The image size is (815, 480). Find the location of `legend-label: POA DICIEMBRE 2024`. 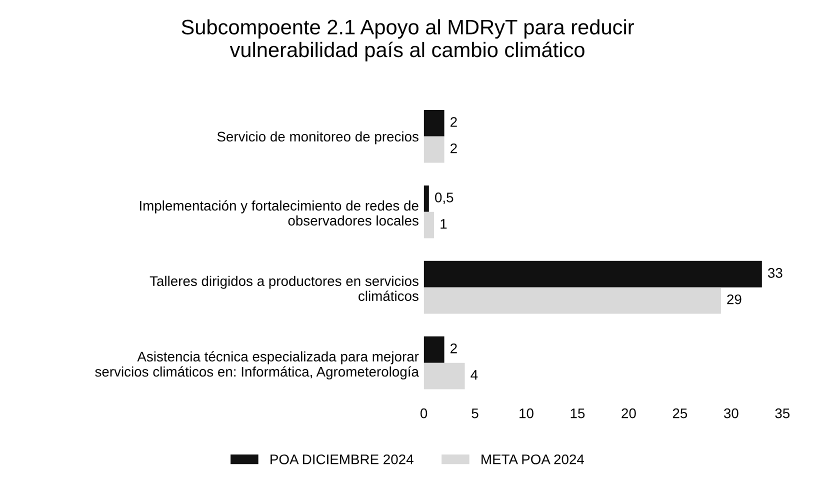

legend-label: POA DICIEMBRE 2024 is located at coordinates (342, 459).